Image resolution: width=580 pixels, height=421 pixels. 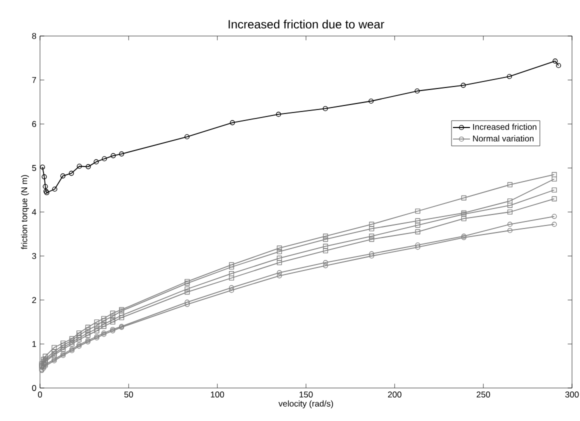 What do you see at coordinates (34, 36) in the screenshot?
I see `y-tick-label: 8` at bounding box center [34, 36].